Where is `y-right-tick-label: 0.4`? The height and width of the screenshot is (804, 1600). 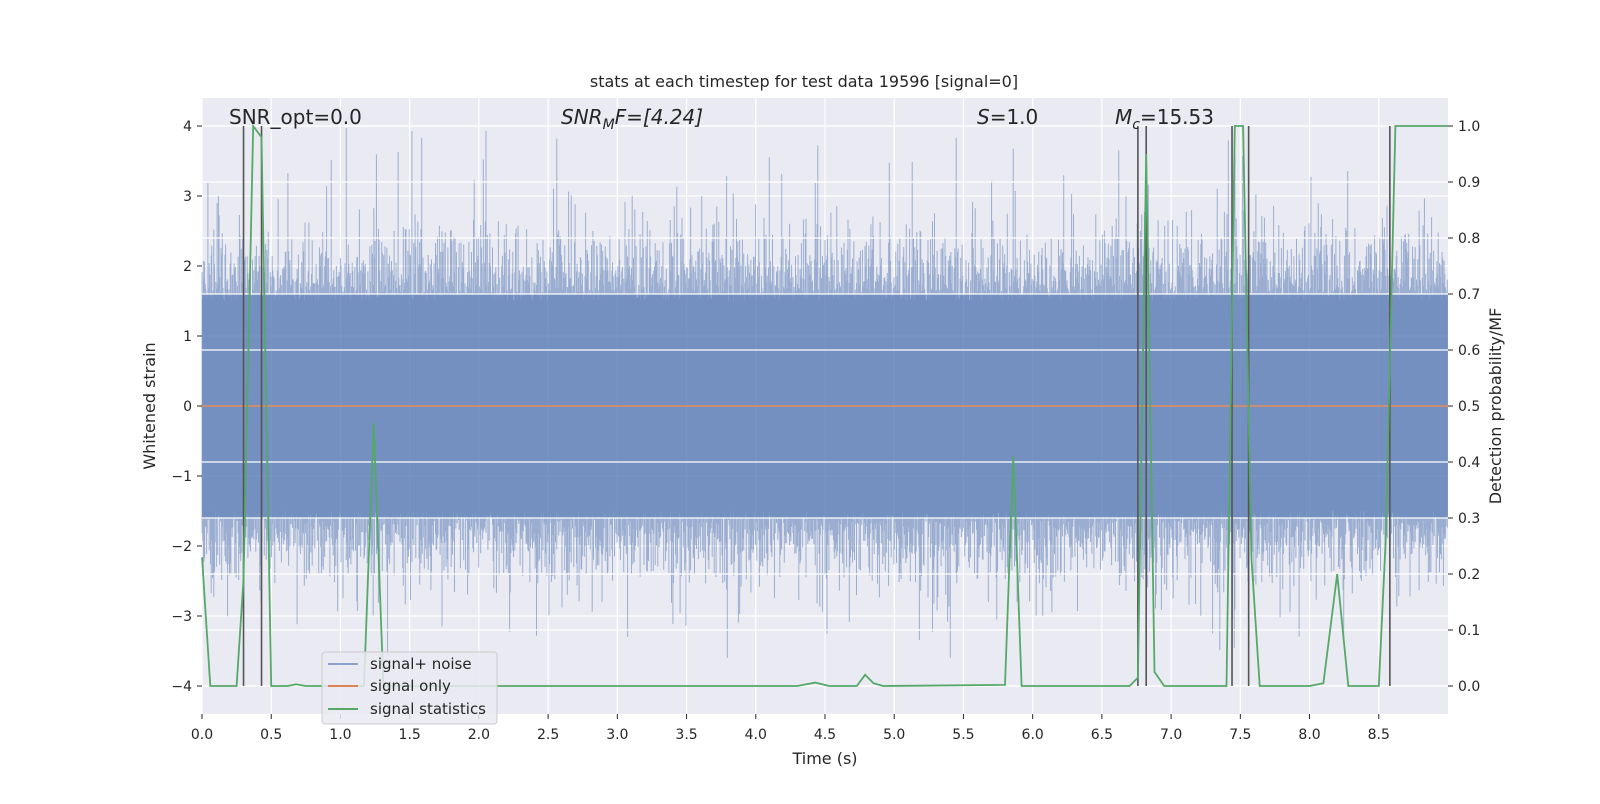 y-right-tick-label: 0.4 is located at coordinates (1469, 463).